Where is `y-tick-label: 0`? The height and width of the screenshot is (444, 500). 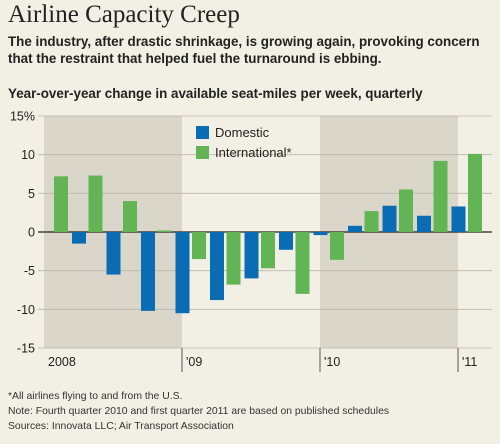
y-tick-label: 0 is located at coordinates (31, 233).